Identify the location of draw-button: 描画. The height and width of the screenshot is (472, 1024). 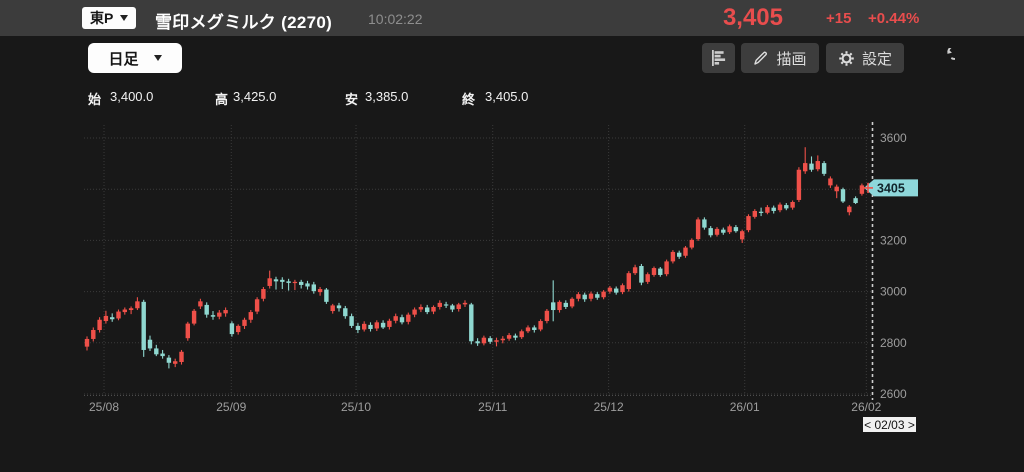
(780, 58).